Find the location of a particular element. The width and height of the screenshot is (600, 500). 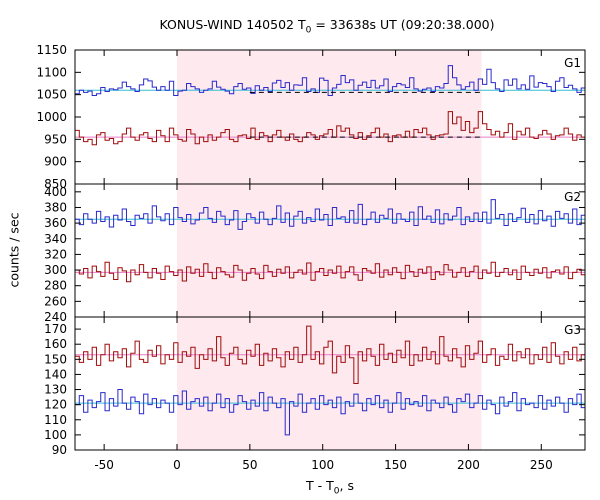

y-tick-label: 400 is located at coordinates (55, 192).